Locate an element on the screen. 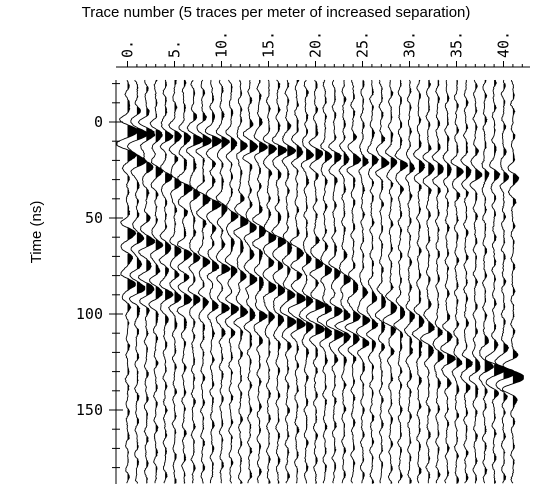 The width and height of the screenshot is (550, 488). x-tick-label: 30. is located at coordinates (410, 44).